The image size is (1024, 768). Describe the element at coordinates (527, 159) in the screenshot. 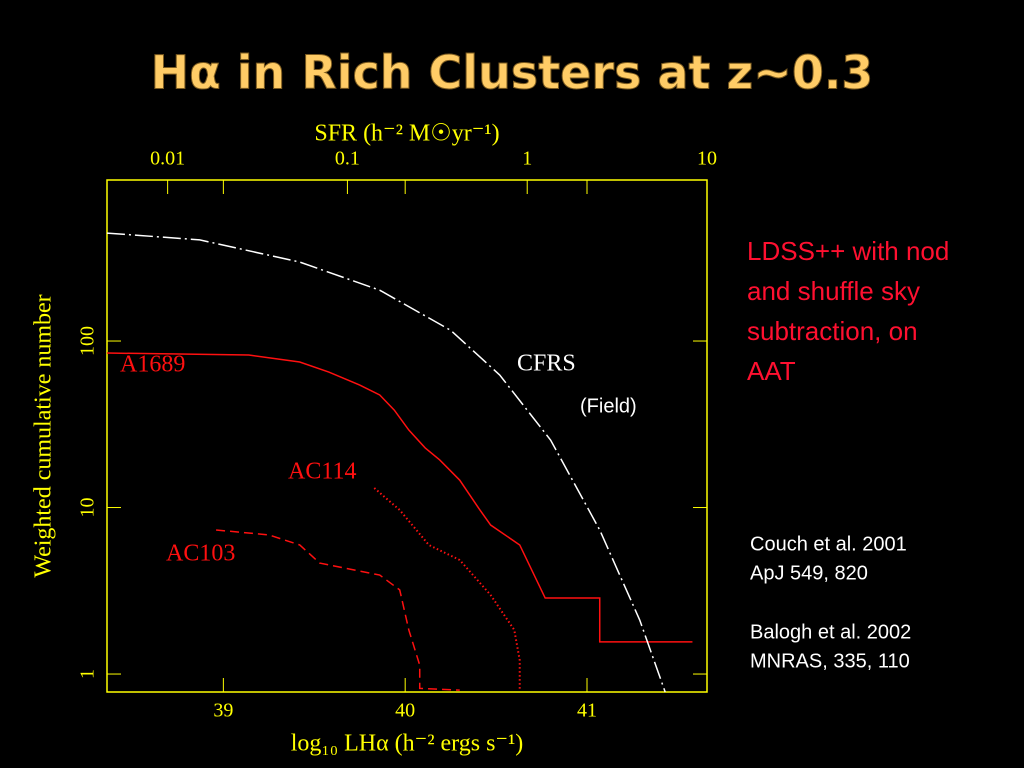

I see `x2-tick-label: 1` at that location.